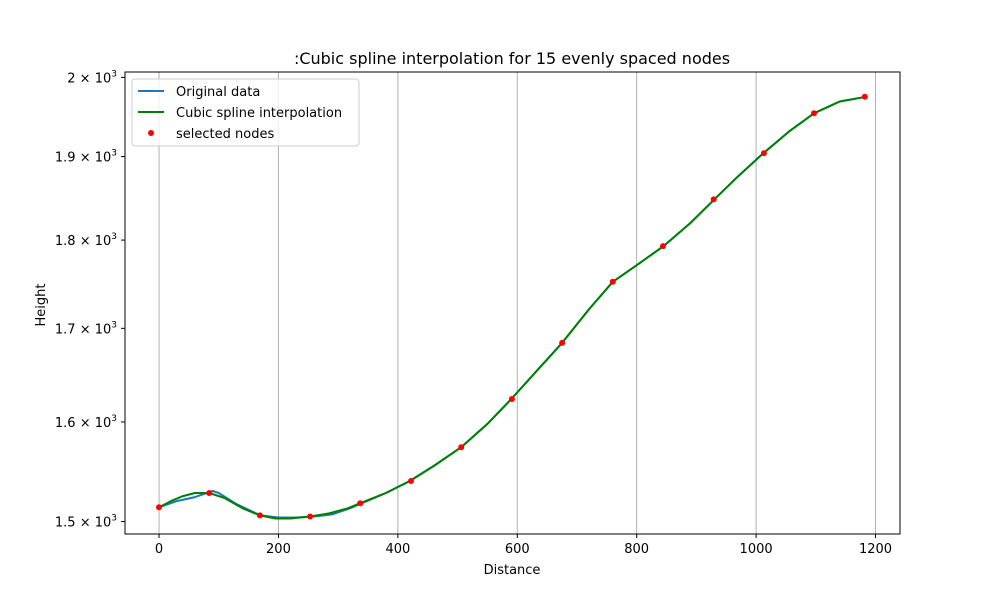  Describe the element at coordinates (83, 523) in the screenshot. I see `y-tick-mantissa: 1.5 × 10` at that location.